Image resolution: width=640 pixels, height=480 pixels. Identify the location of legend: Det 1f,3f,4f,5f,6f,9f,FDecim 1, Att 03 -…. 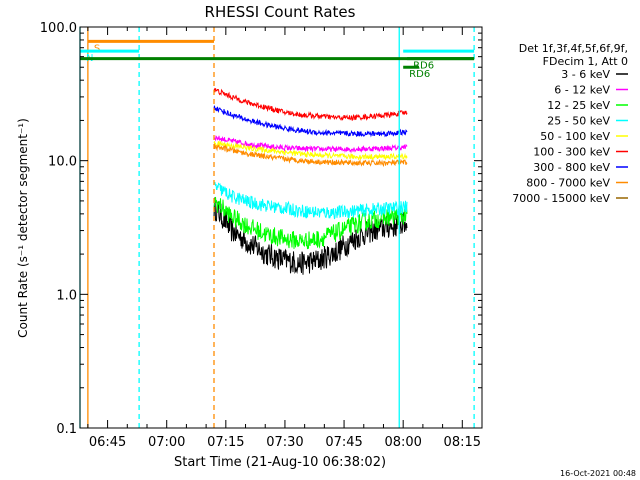
(570, 123).